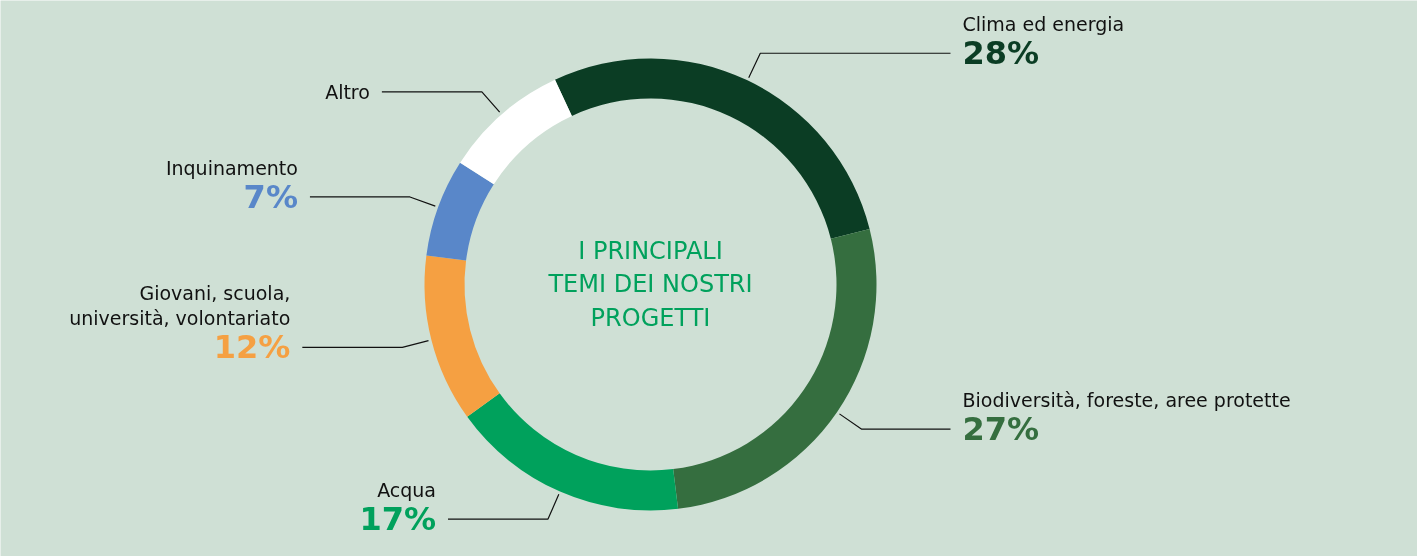 This screenshot has height=556, width=1417. I want to click on data-label: 12%, so click(252, 347).